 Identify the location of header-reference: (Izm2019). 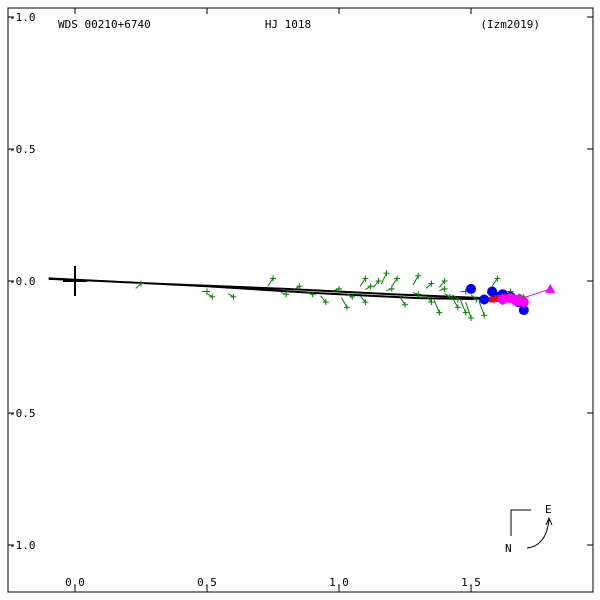
(510, 24).